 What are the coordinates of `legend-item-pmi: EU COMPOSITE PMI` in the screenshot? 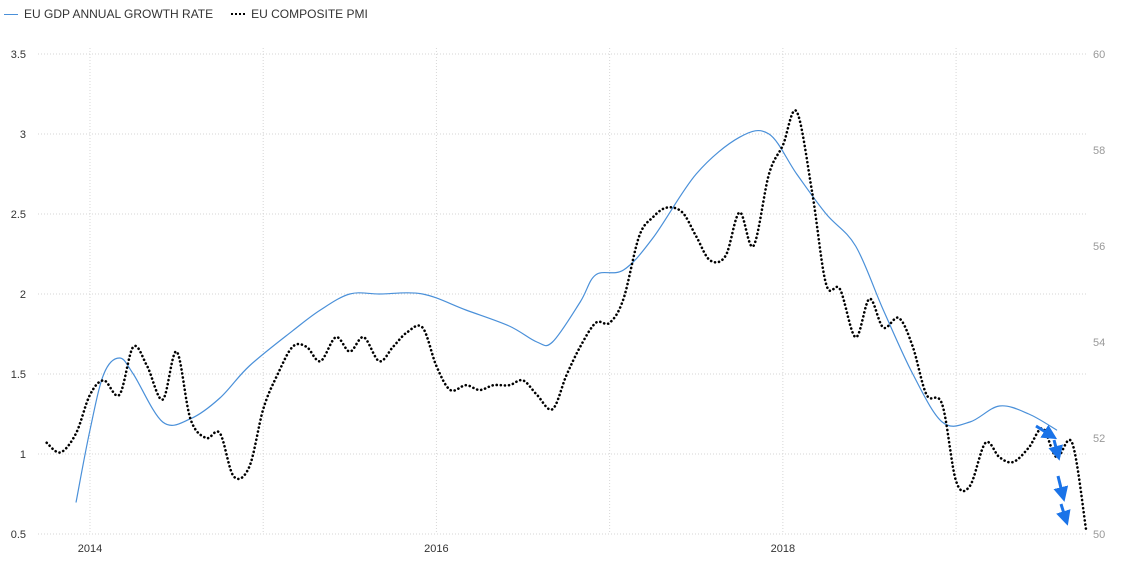 It's located at (297, 14).